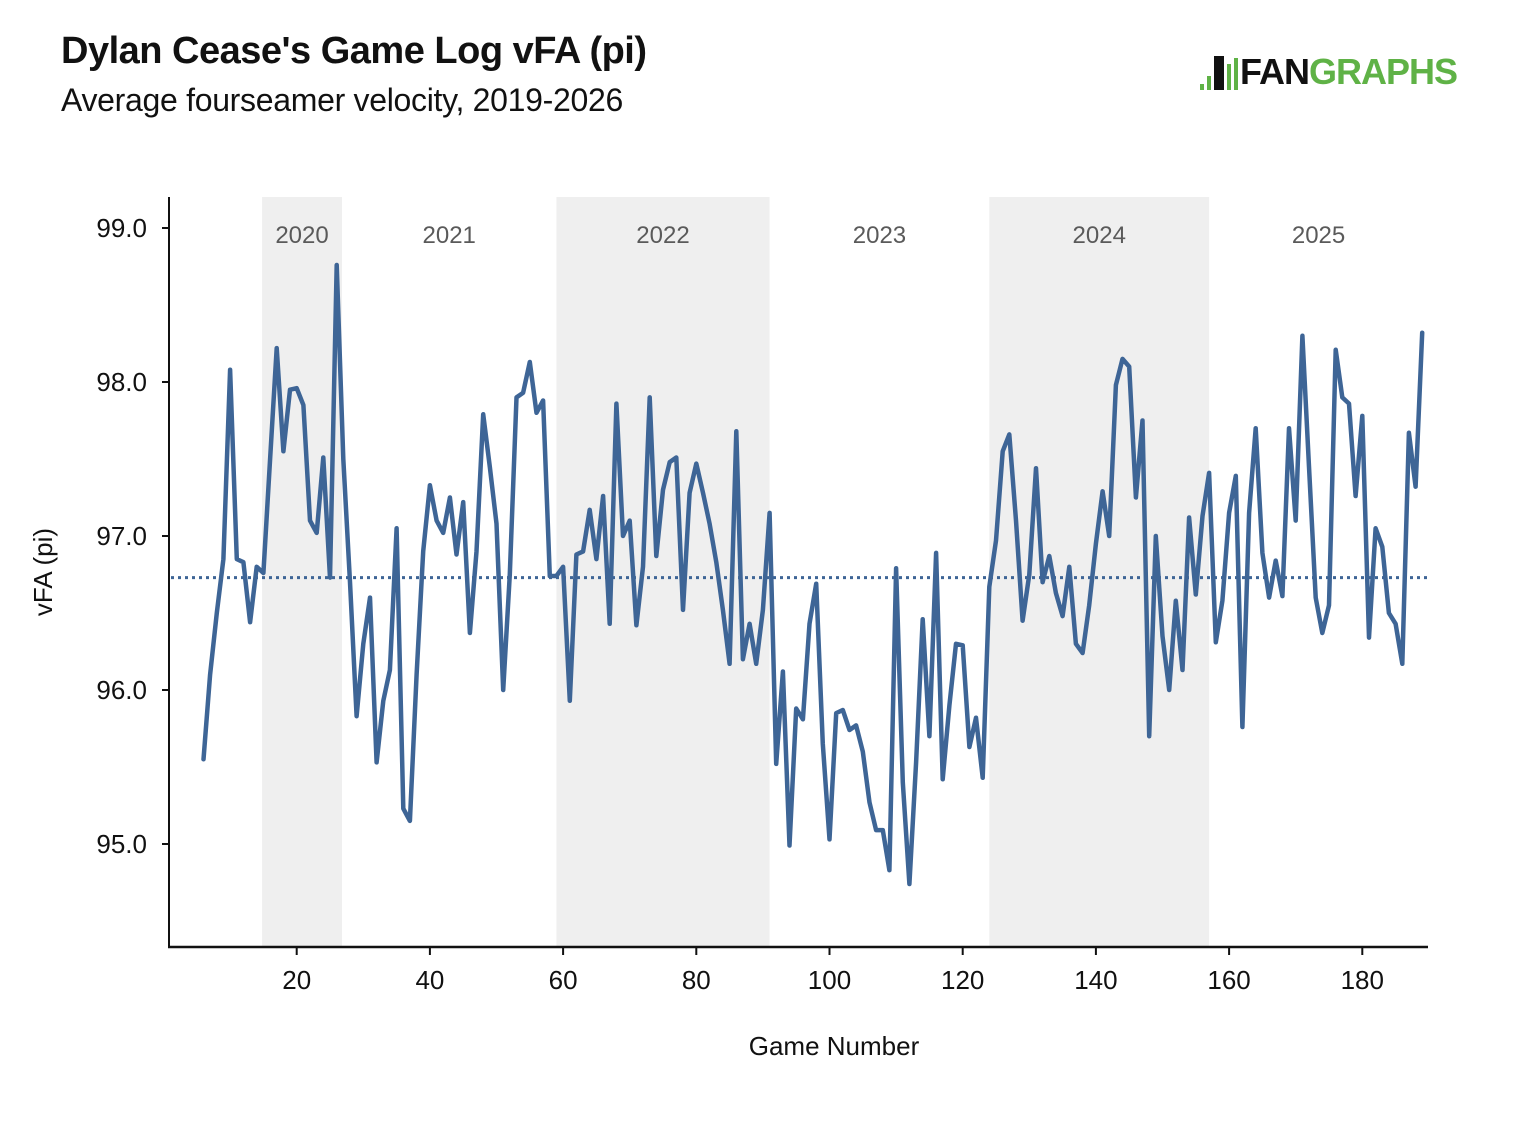 The height and width of the screenshot is (1136, 1526). What do you see at coordinates (834, 1046) in the screenshot?
I see `x-axis-title: Game Number` at bounding box center [834, 1046].